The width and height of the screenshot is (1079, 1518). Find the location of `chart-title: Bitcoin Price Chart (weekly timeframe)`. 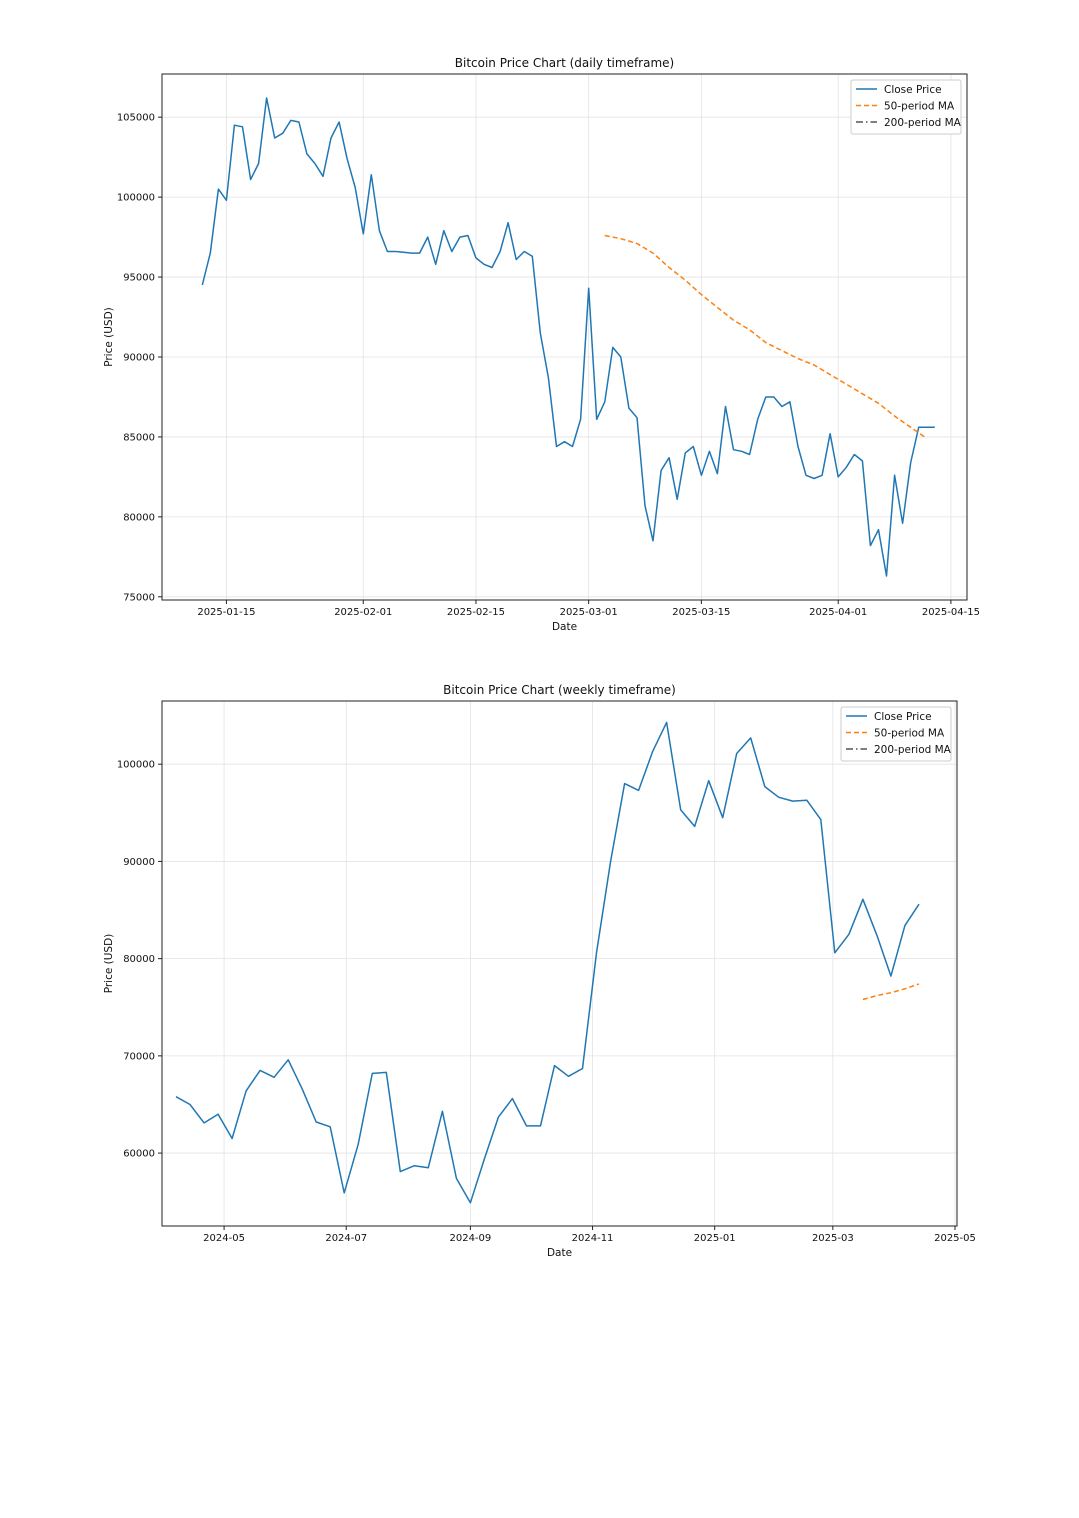

chart-title: Bitcoin Price Chart (weekly timeframe) is located at coordinates (559, 690).